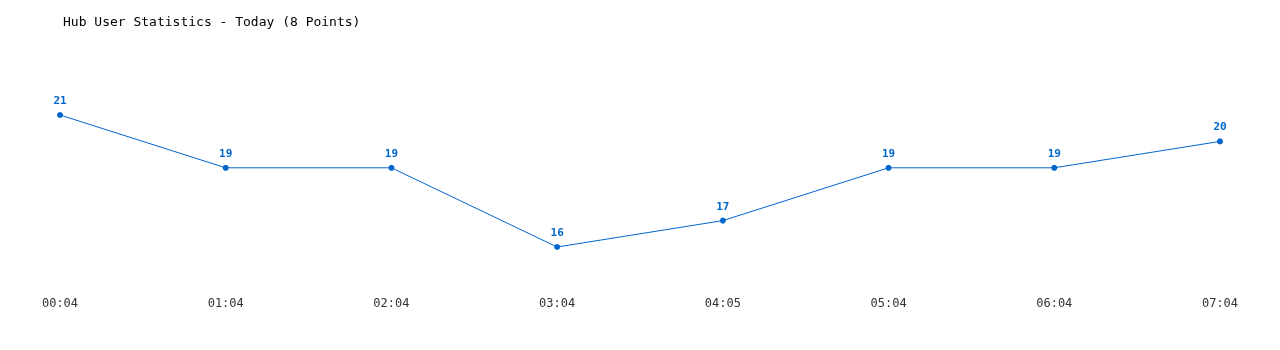  I want to click on chart-title: Hub User Statistics - Today (8 Points), so click(212, 21).